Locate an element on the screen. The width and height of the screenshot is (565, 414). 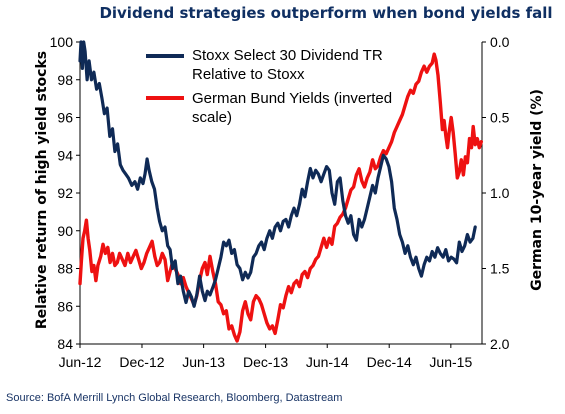
x-tick-label: Dec-12 is located at coordinates (141, 362).